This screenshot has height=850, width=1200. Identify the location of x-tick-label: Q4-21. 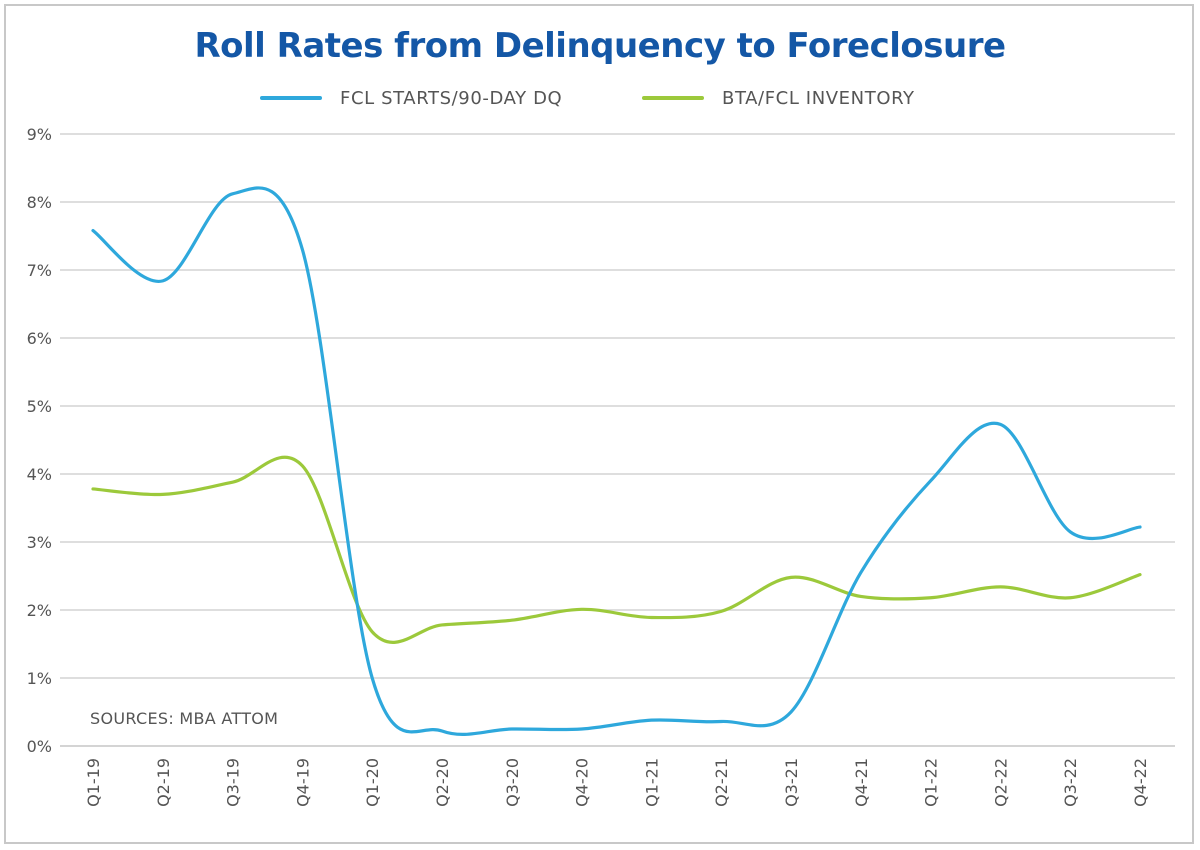
(861, 782).